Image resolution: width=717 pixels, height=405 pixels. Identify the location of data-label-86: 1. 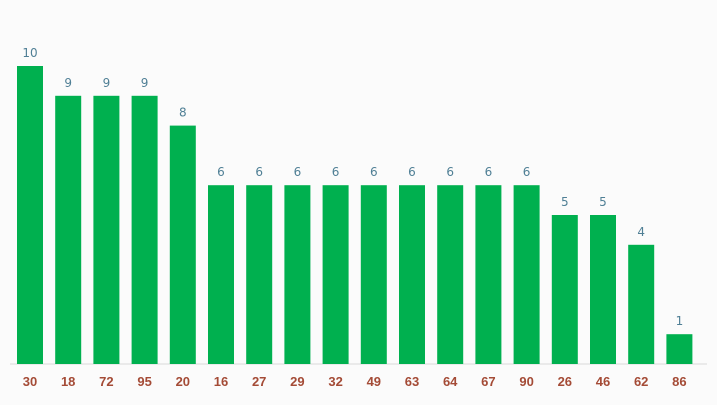
(680, 321).